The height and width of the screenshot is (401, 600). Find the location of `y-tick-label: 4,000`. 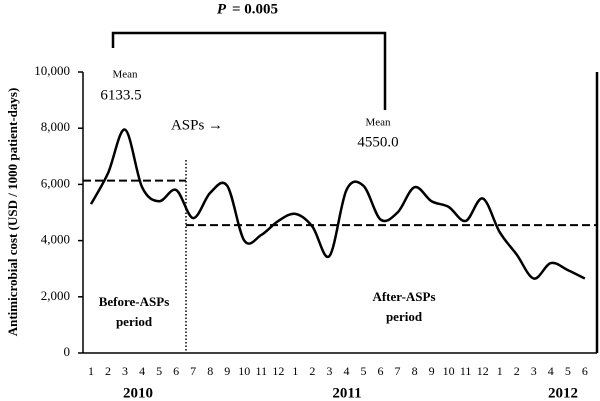

y-tick-label: 4,000 is located at coordinates (55, 239).